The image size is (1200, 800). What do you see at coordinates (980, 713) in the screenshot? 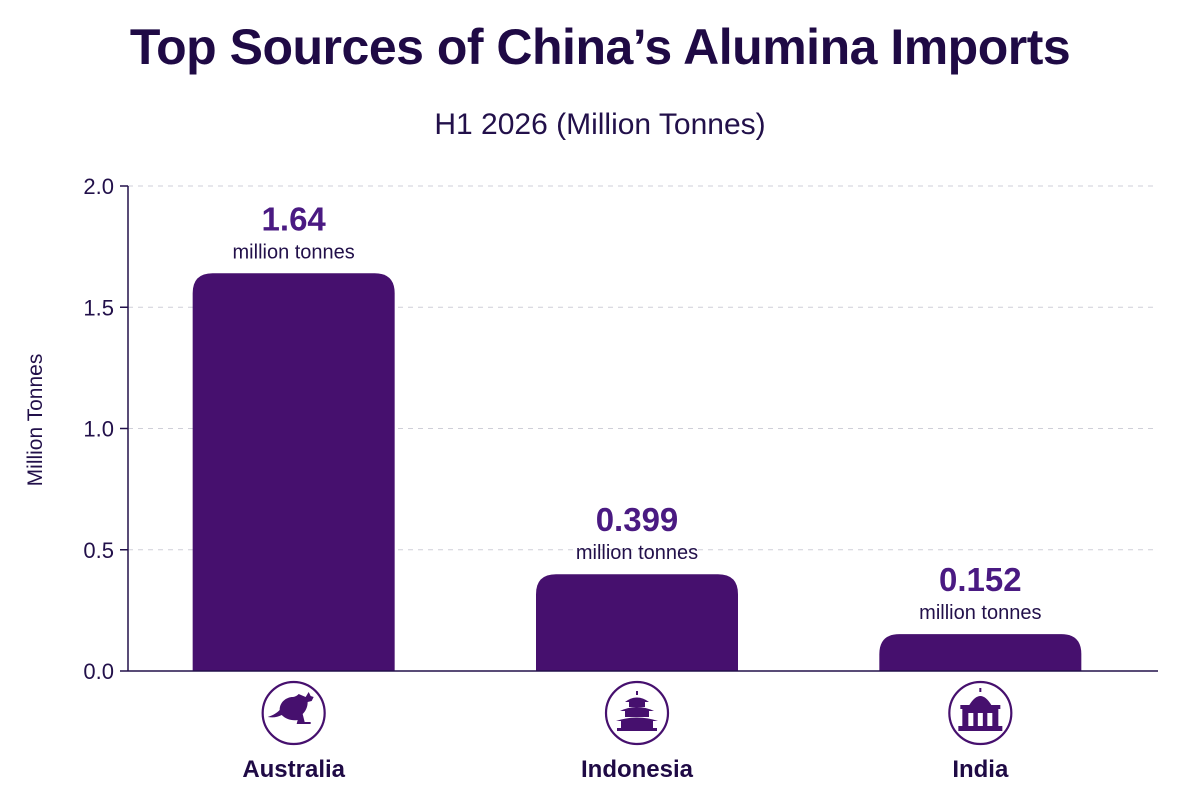
I see `monument-icon` at bounding box center [980, 713].